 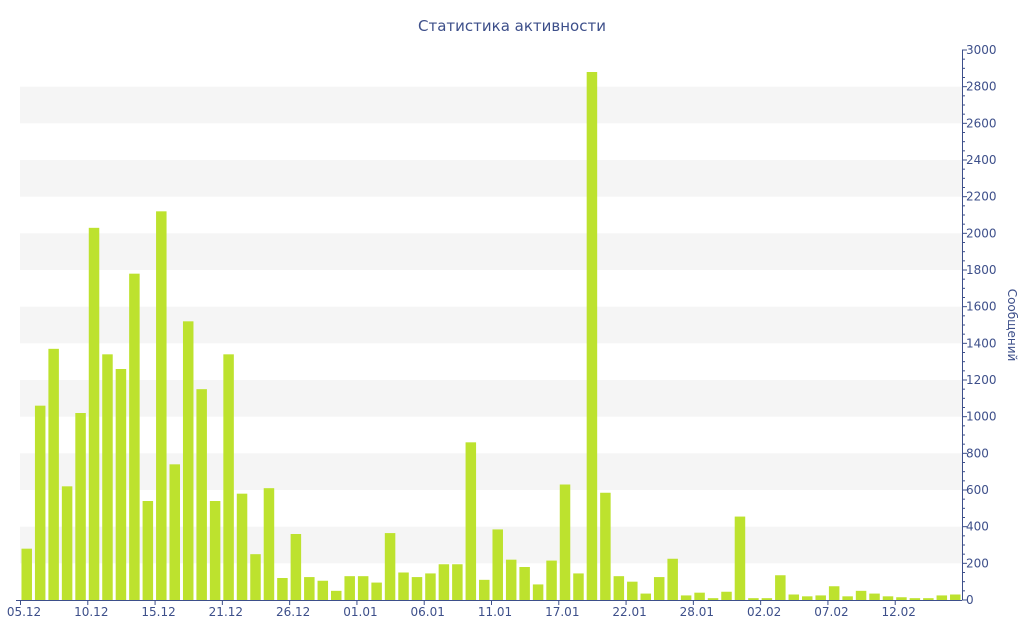 What do you see at coordinates (831, 612) in the screenshot?
I see `x-tick-label: 07.02` at bounding box center [831, 612].